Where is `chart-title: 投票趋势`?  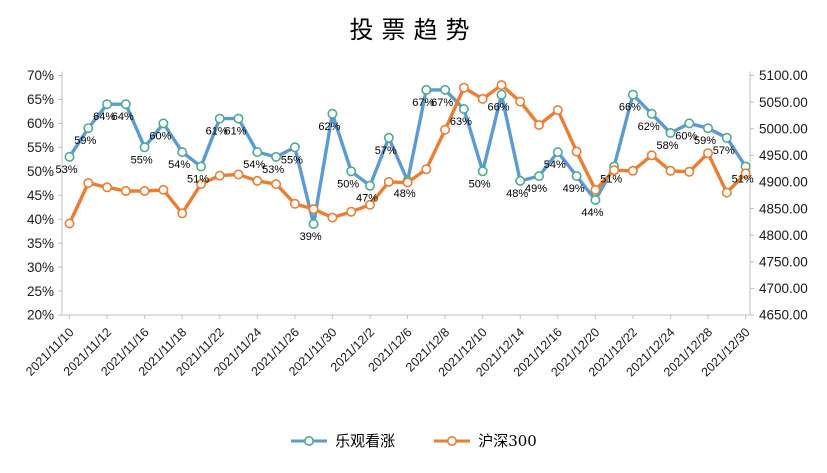 chart-title: 投票趋势 is located at coordinates (413, 30).